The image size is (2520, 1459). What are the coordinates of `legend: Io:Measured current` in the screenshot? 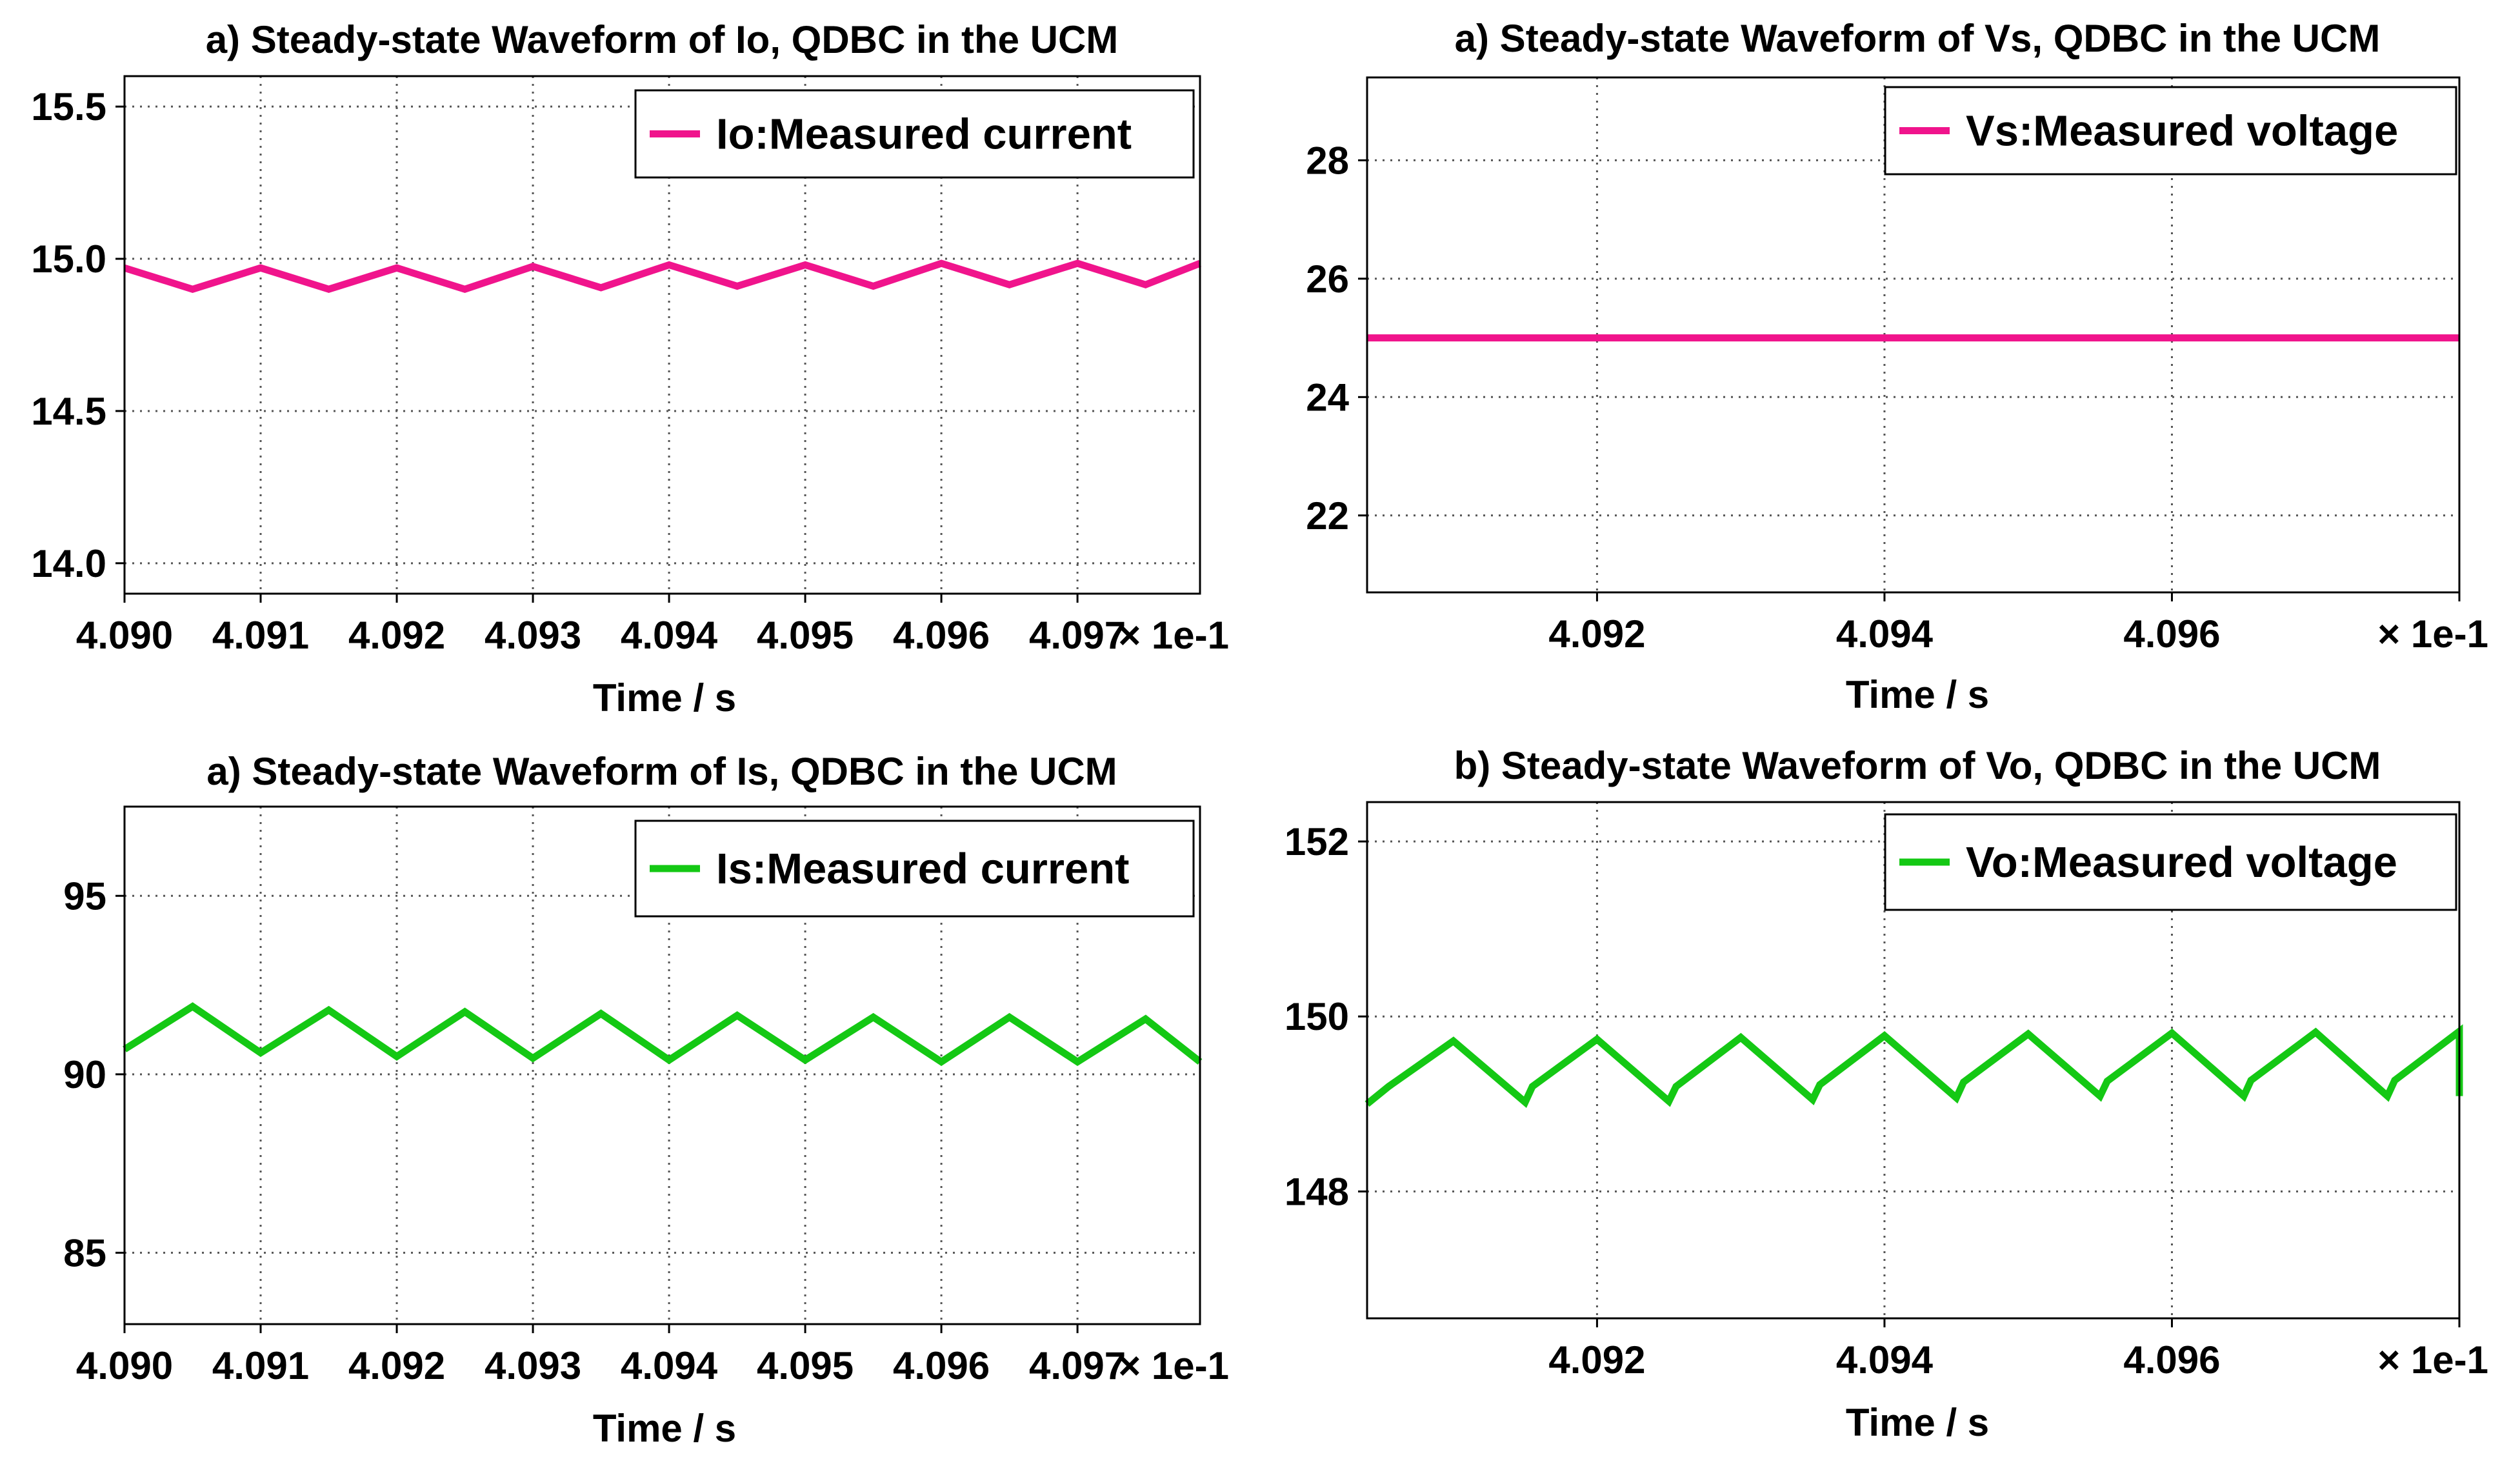 It's located at (915, 134).